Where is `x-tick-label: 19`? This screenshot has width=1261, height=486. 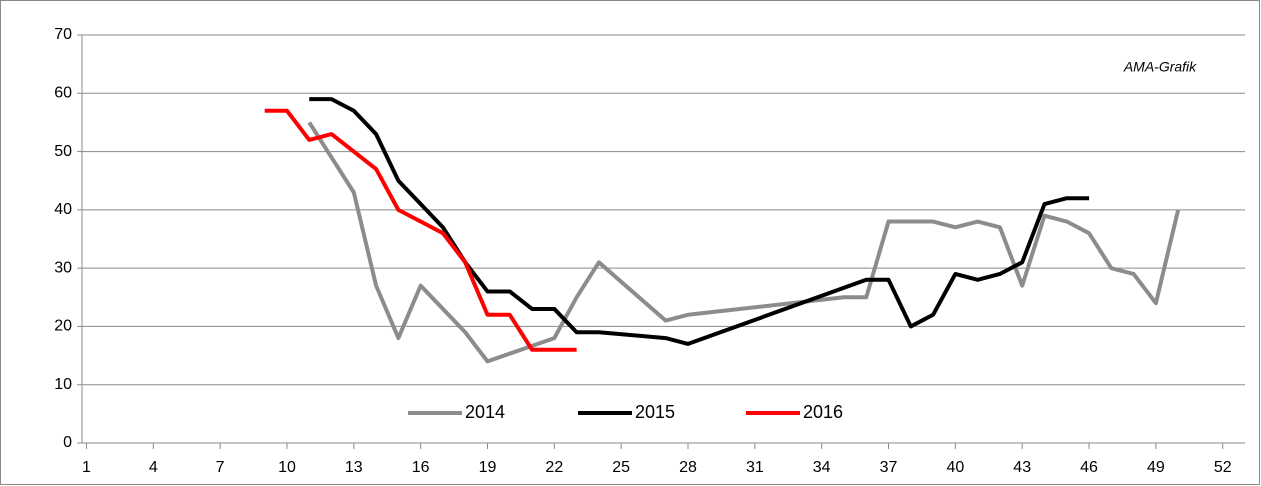
x-tick-label: 19 is located at coordinates (488, 467).